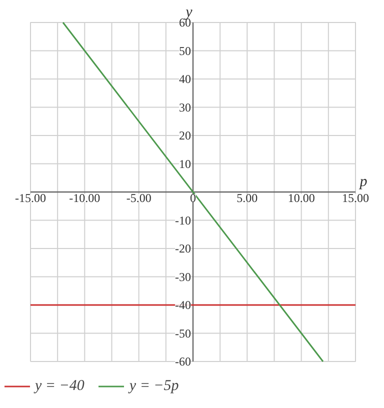  I want to click on x-tick-label: 5.00, so click(247, 198).